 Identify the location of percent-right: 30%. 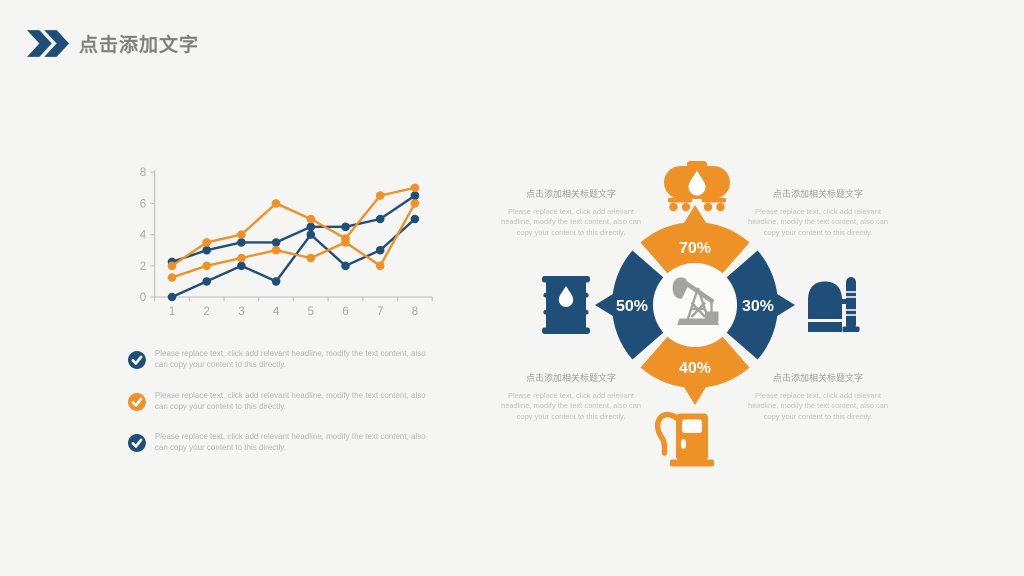
(758, 306).